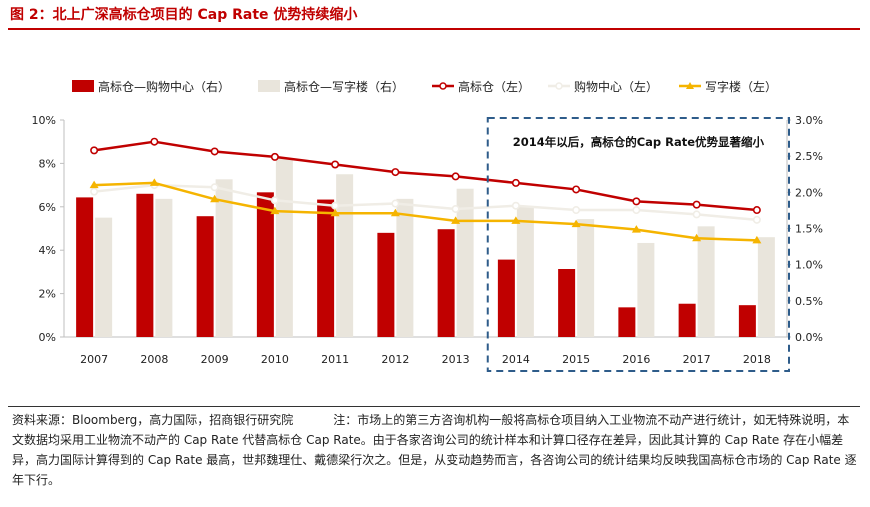  What do you see at coordinates (757, 359) in the screenshot?
I see `x-tick-label: 2018` at bounding box center [757, 359].